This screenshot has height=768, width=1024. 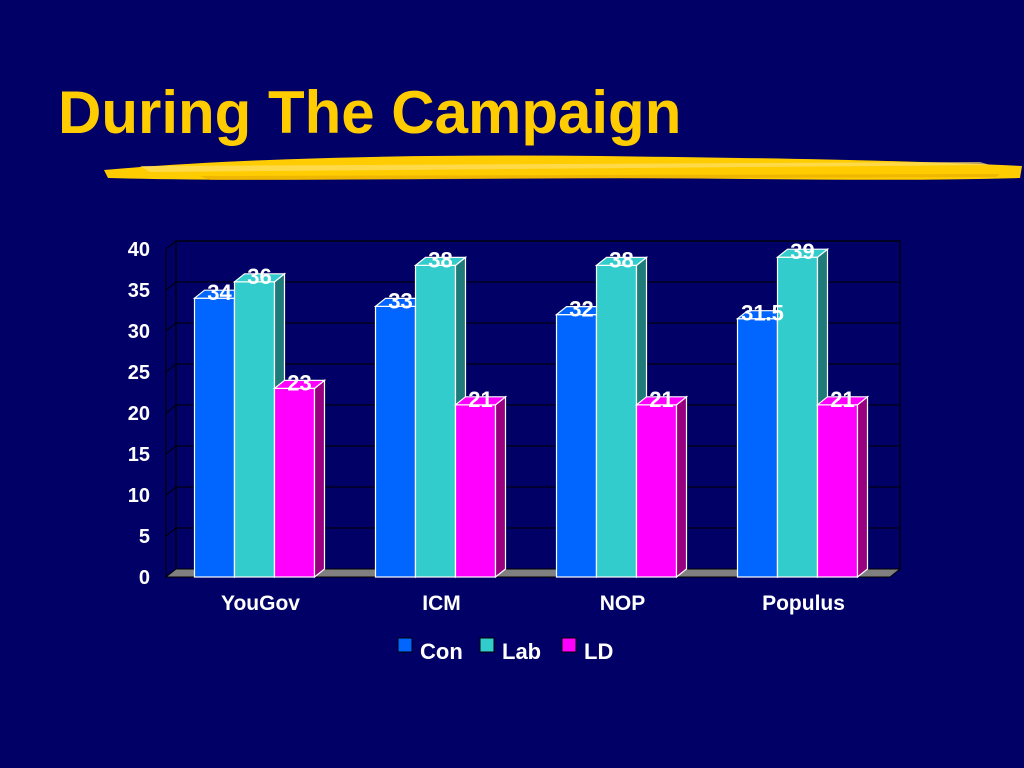 I want to click on y-tick-label: 10, so click(x=139, y=496).